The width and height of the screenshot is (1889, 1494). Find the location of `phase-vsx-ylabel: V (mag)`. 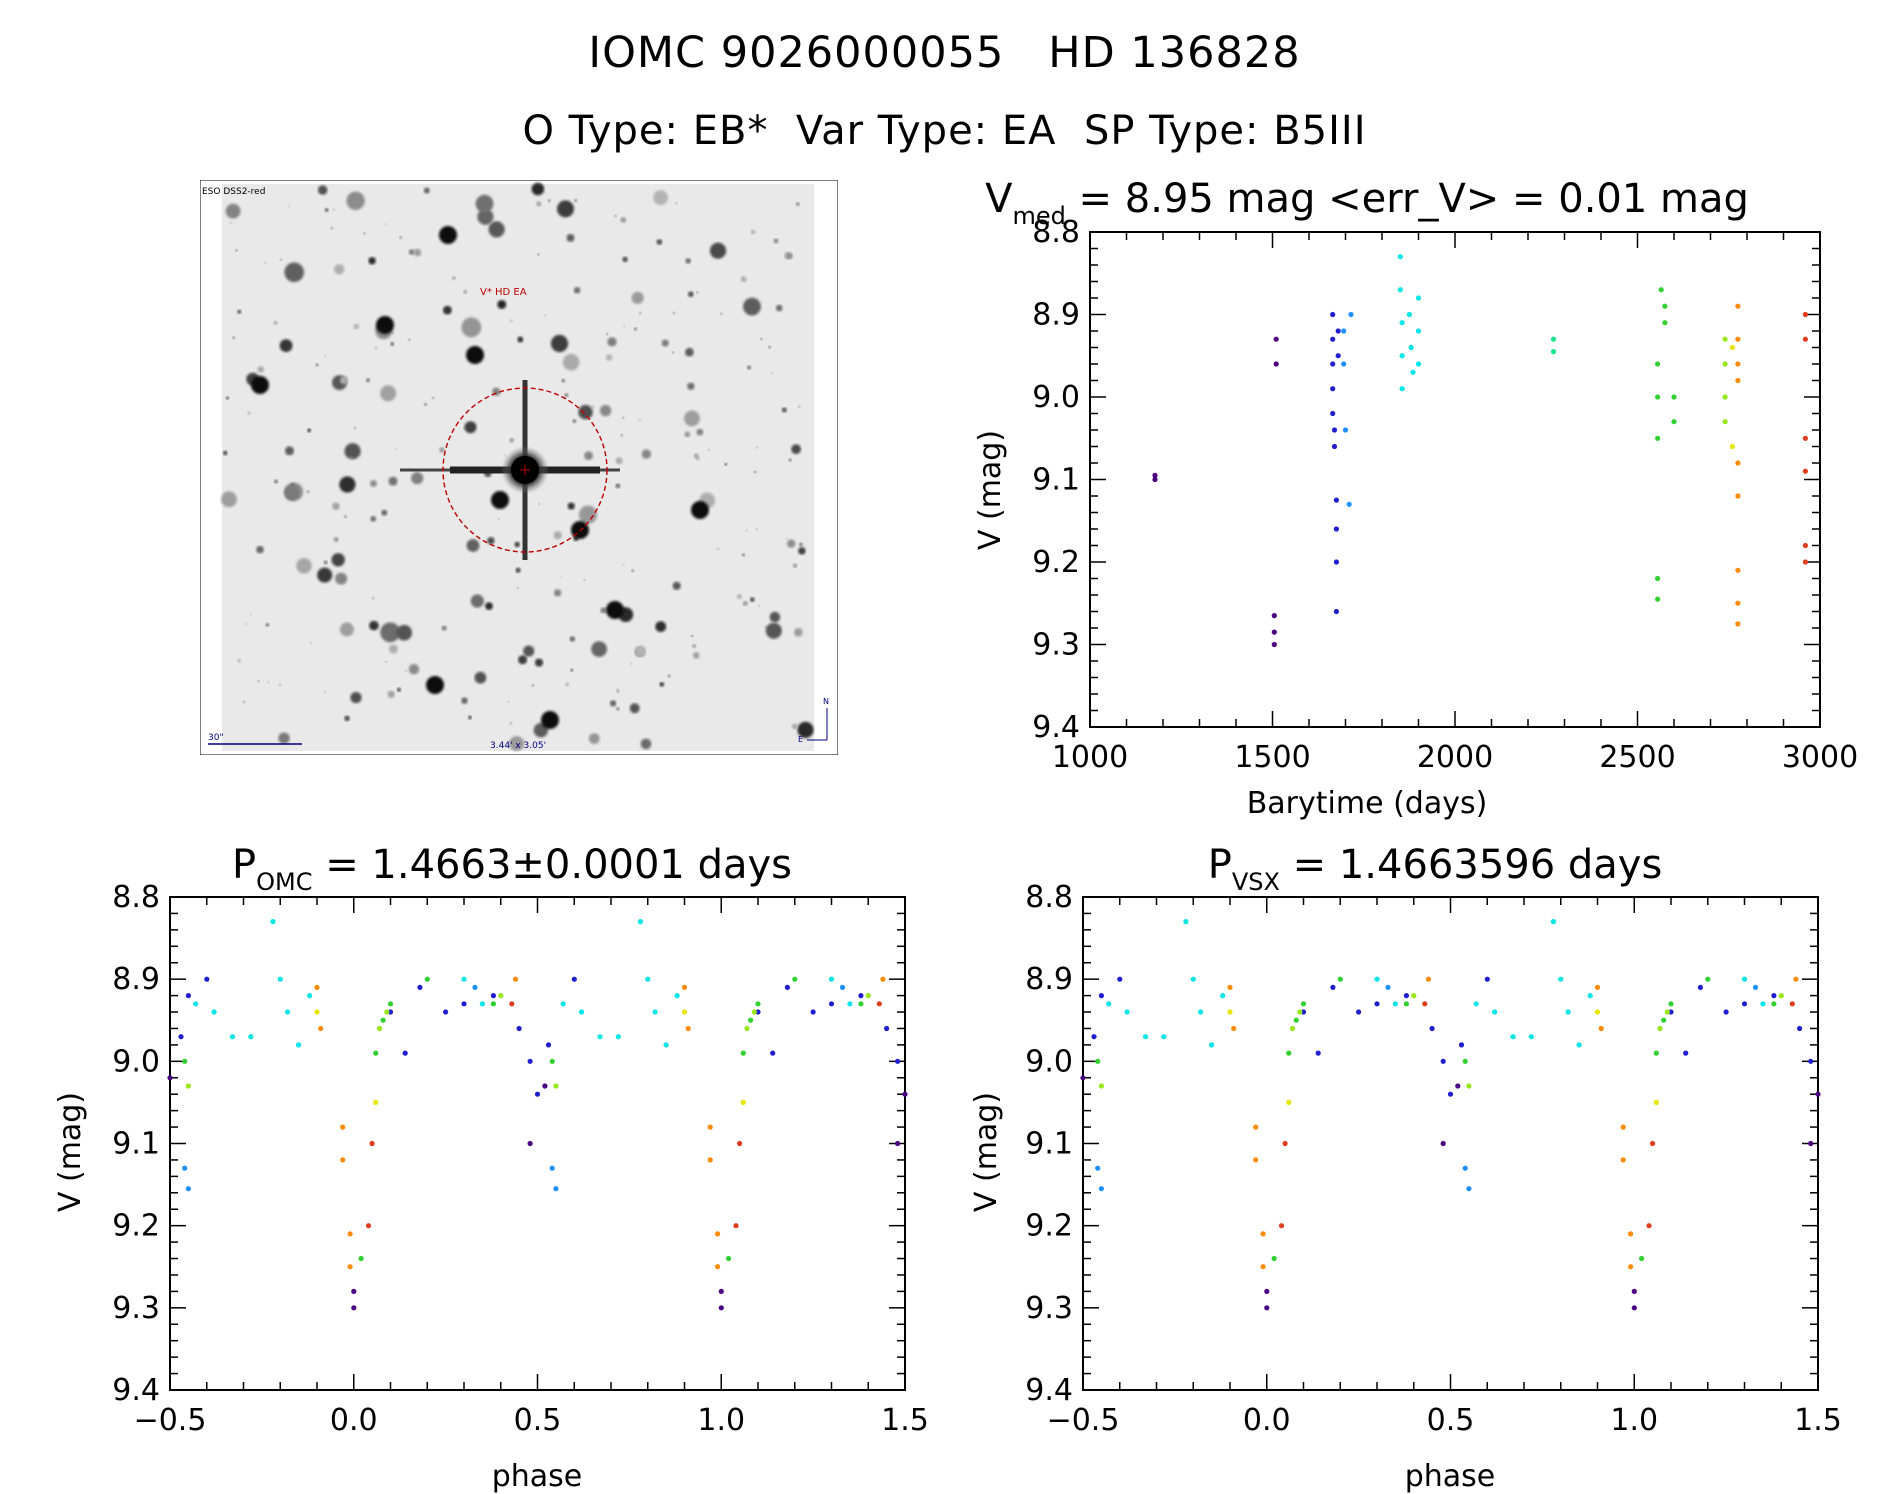

phase-vsx-ylabel: V (mag) is located at coordinates (986, 1152).